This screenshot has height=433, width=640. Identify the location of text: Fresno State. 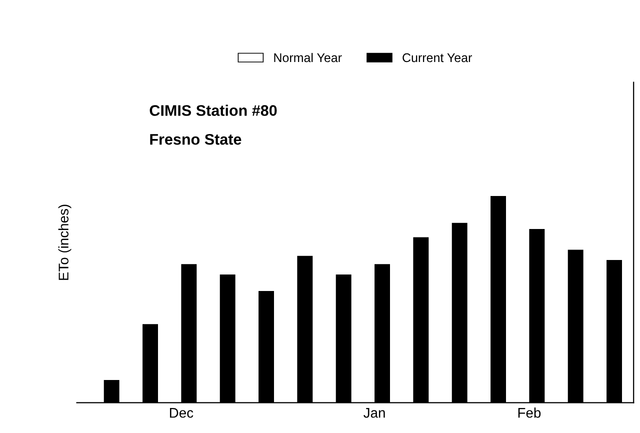
(196, 139).